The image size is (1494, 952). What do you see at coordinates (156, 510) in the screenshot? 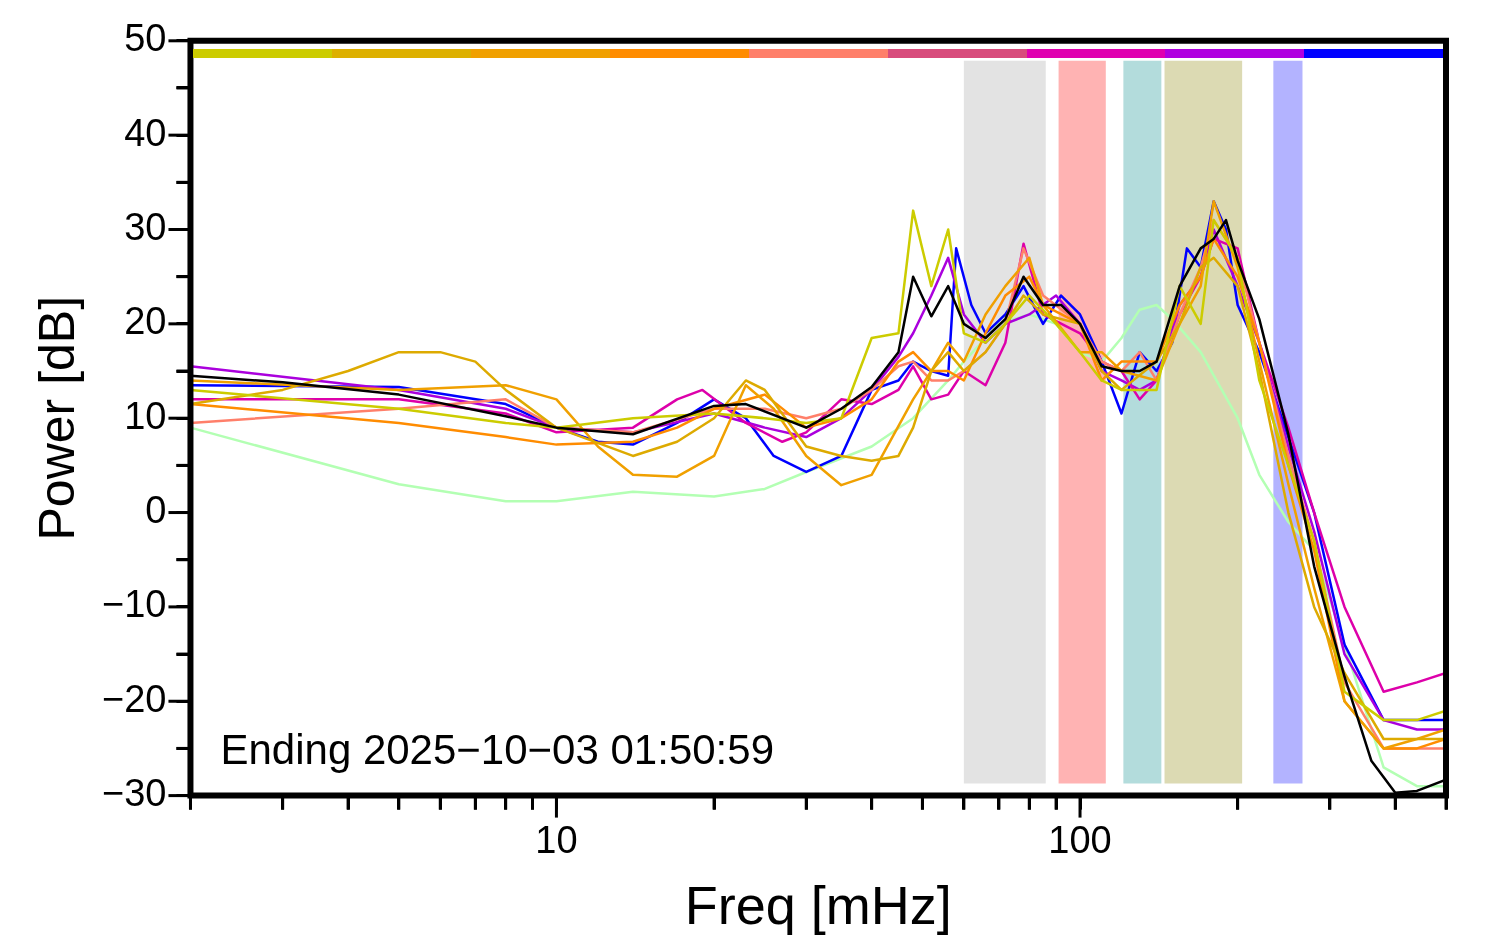
I see `y-tick-label: 0` at bounding box center [156, 510].